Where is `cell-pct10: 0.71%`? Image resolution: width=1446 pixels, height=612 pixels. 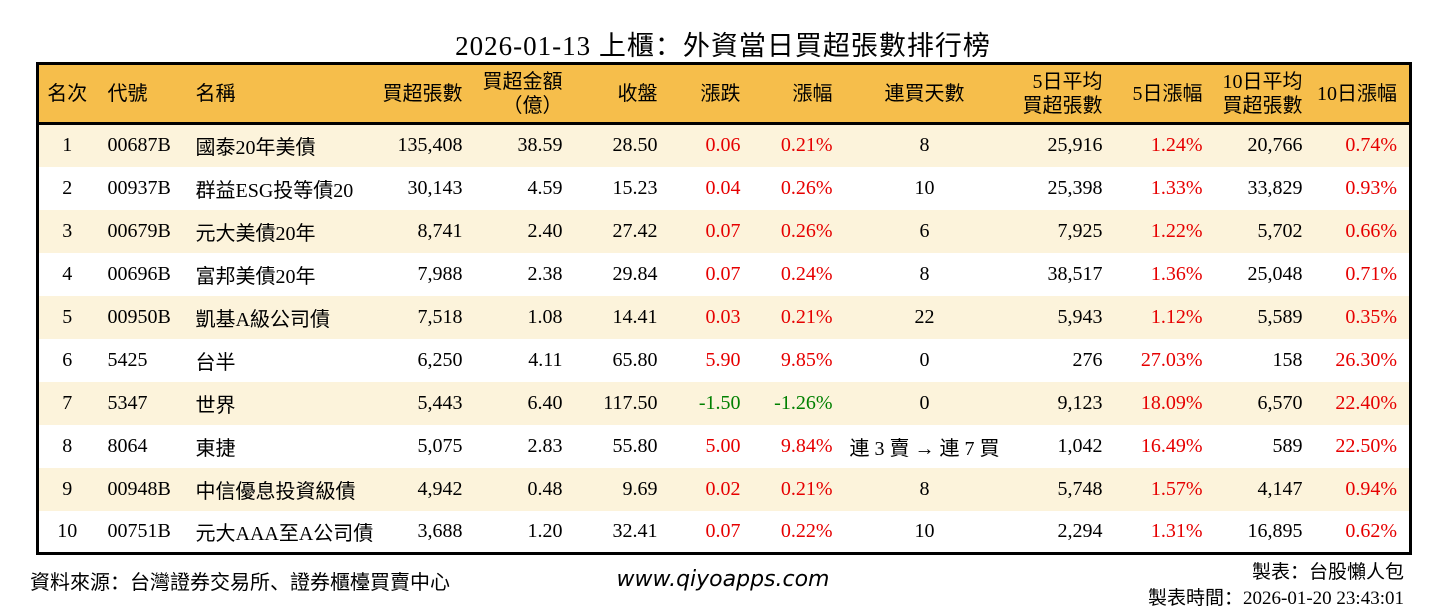
cell-pct10: 0.71% is located at coordinates (1371, 273).